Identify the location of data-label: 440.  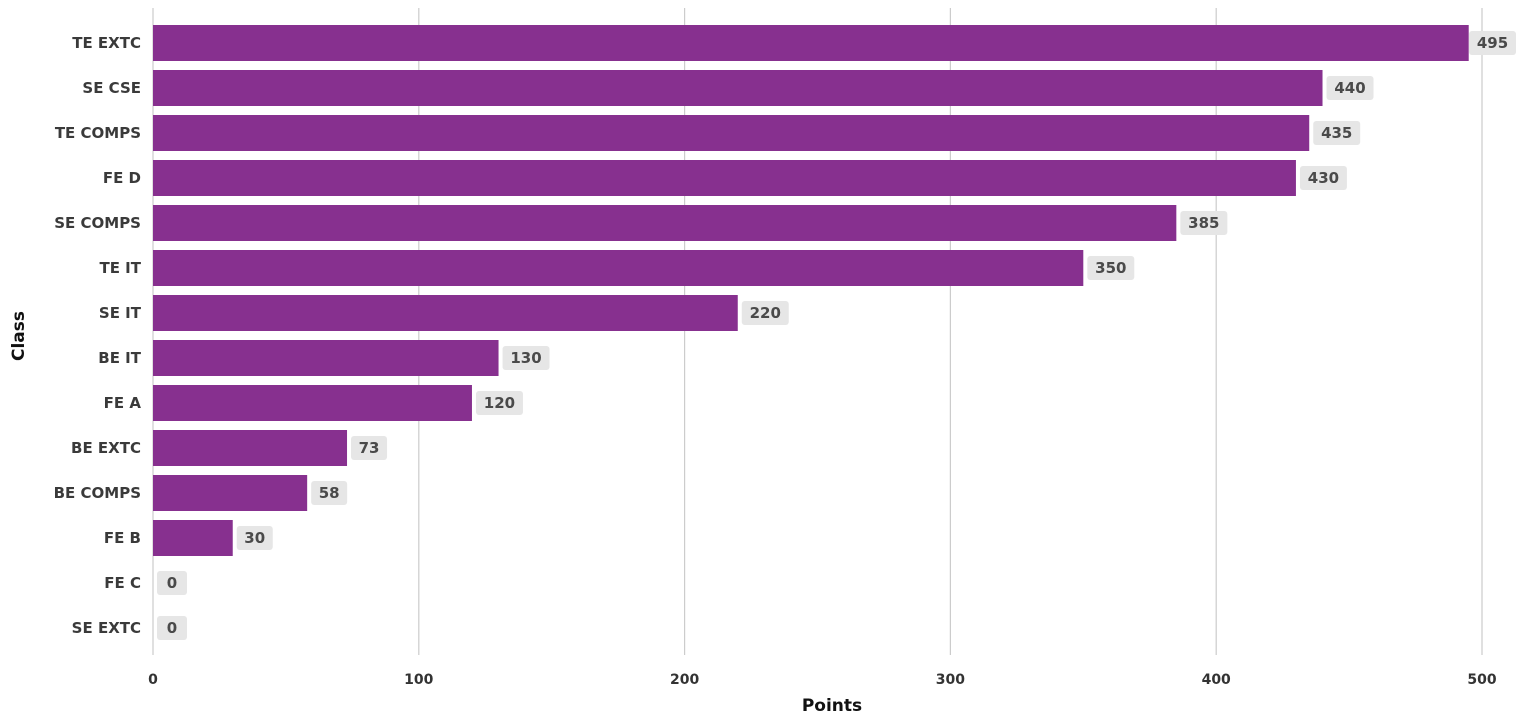
(1349, 88).